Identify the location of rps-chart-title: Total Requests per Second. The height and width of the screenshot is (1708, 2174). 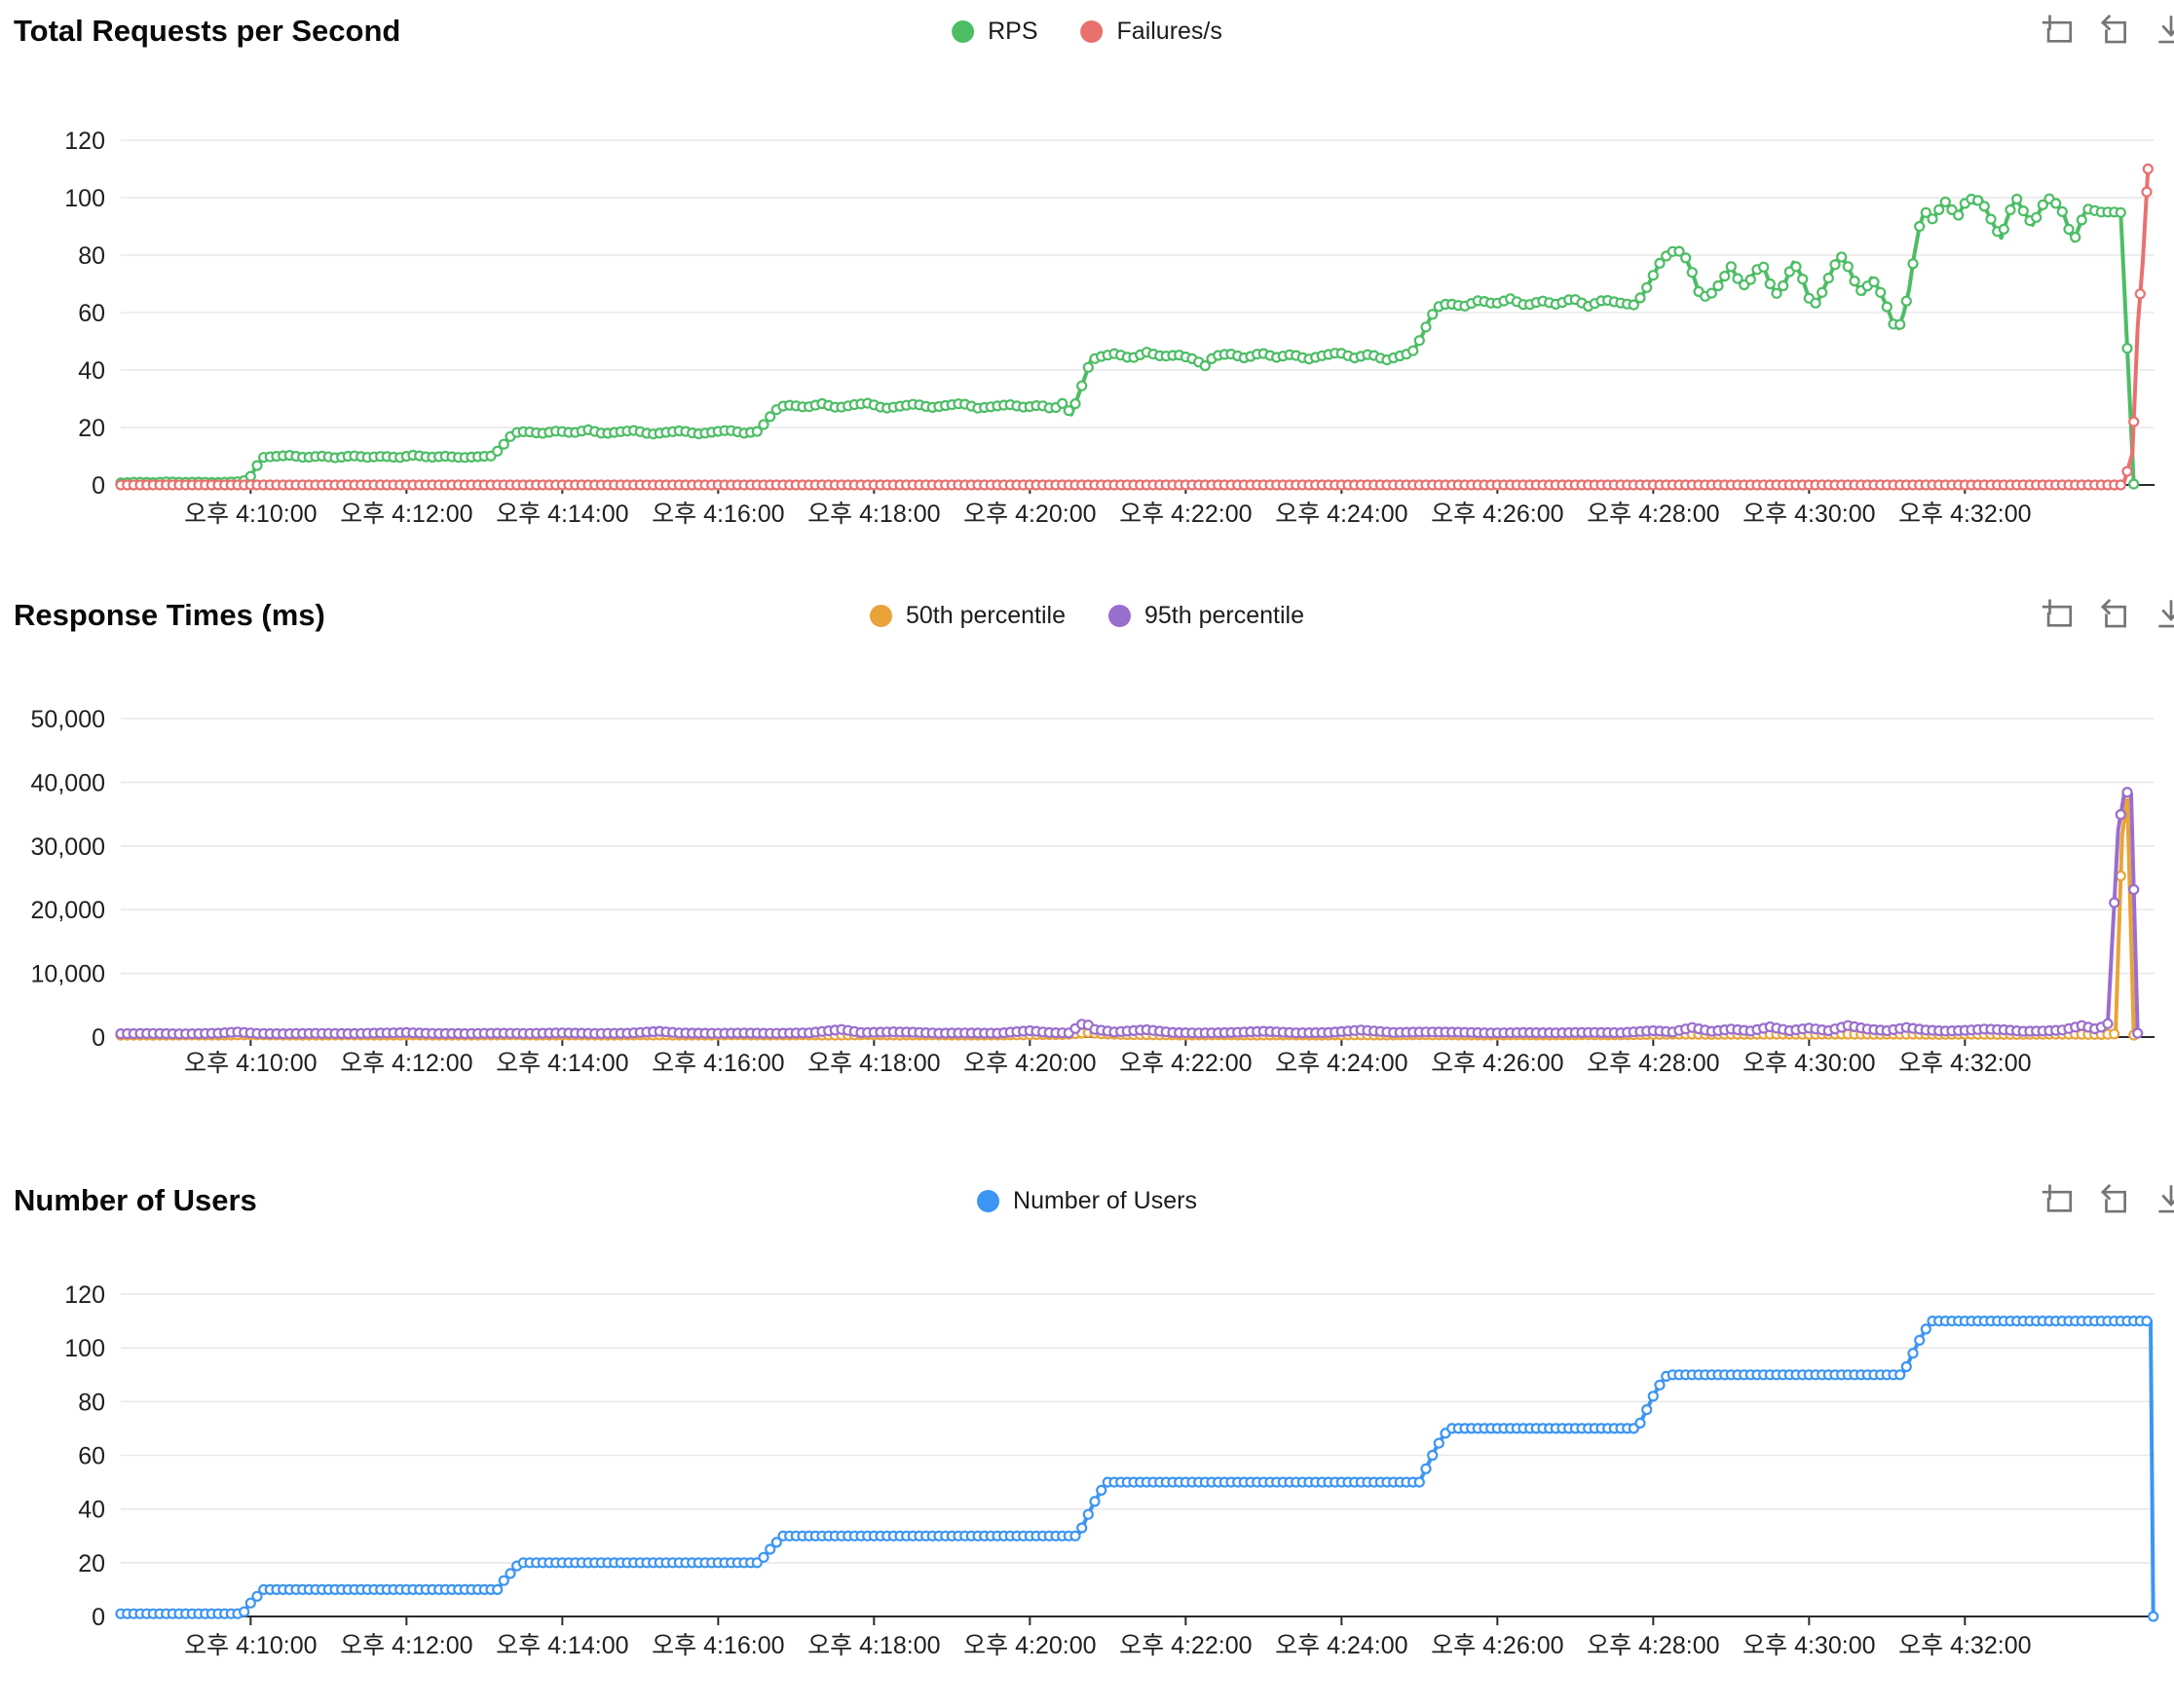
(207, 31).